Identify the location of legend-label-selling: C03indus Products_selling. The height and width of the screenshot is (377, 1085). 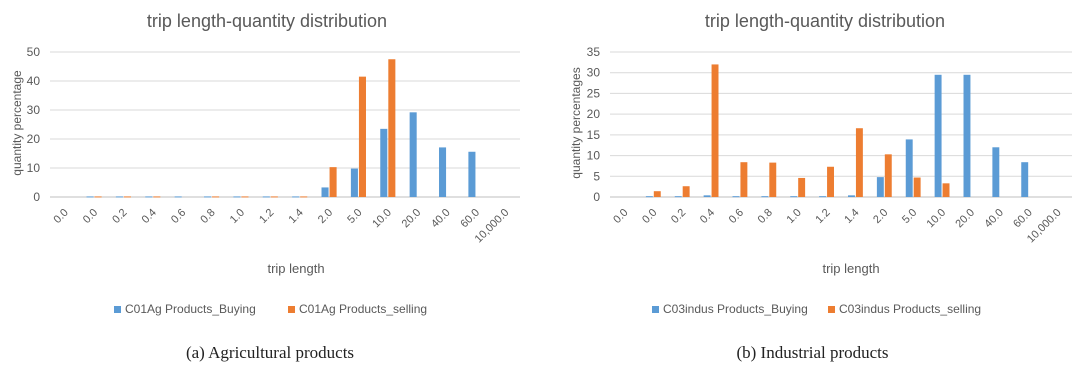
(910, 309).